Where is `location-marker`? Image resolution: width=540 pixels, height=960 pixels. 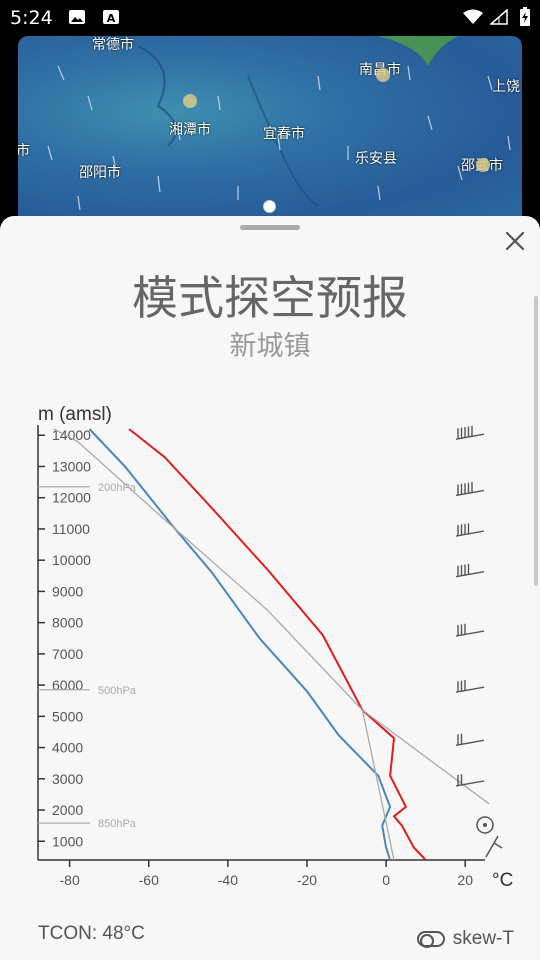 location-marker is located at coordinates (269, 206).